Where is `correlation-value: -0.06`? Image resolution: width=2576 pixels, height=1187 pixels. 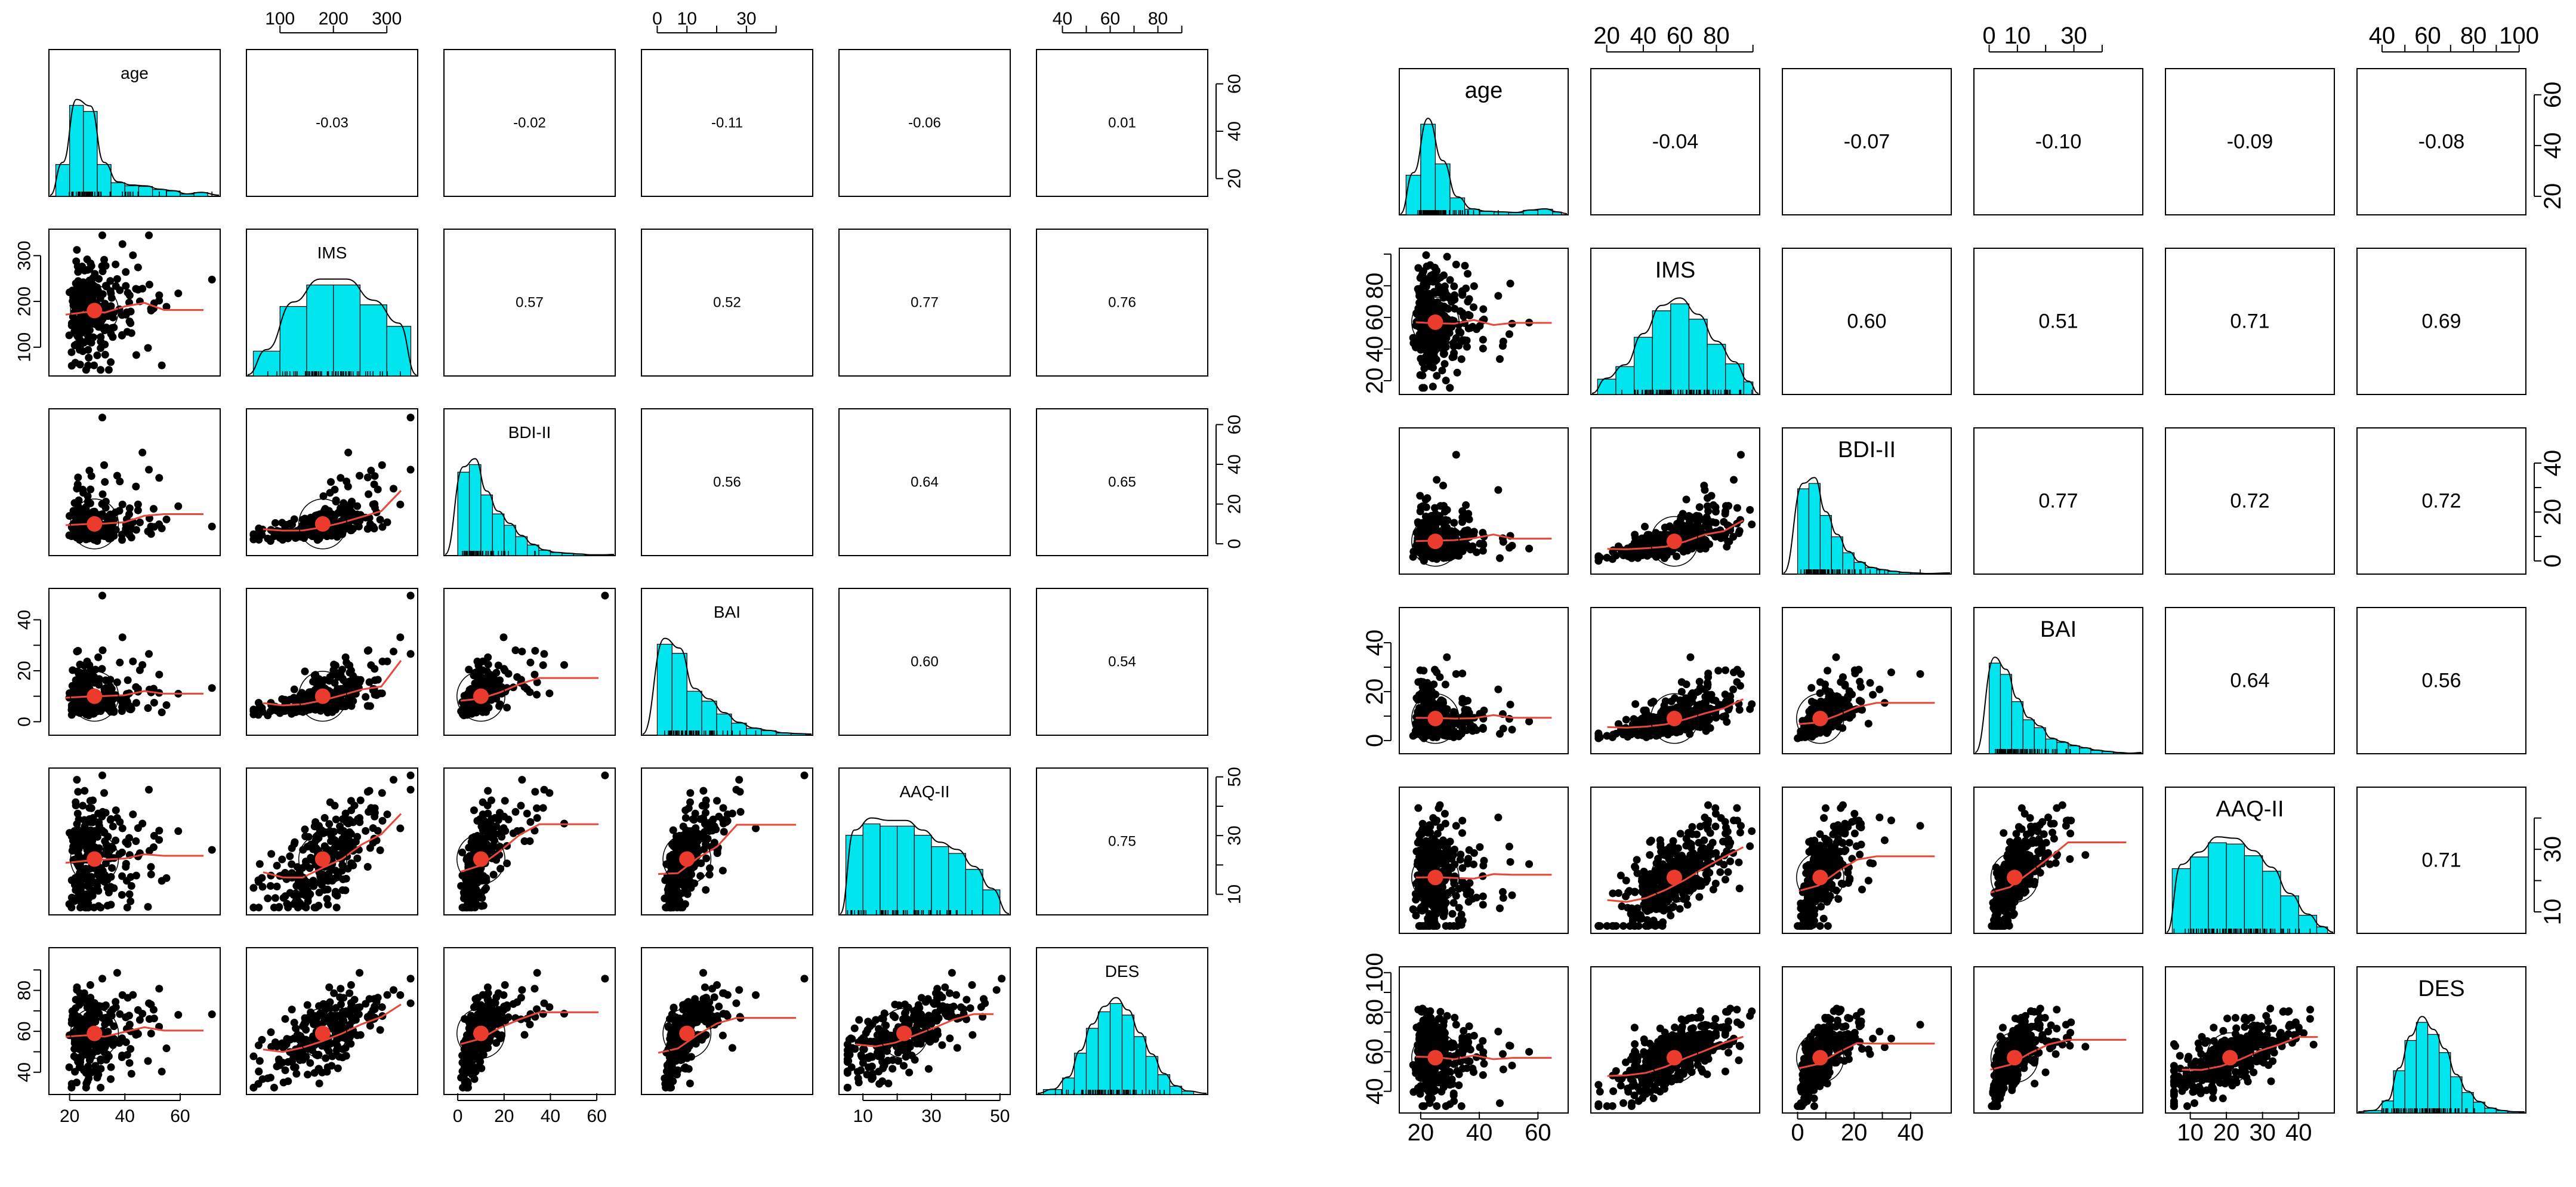 correlation-value: -0.06 is located at coordinates (924, 123).